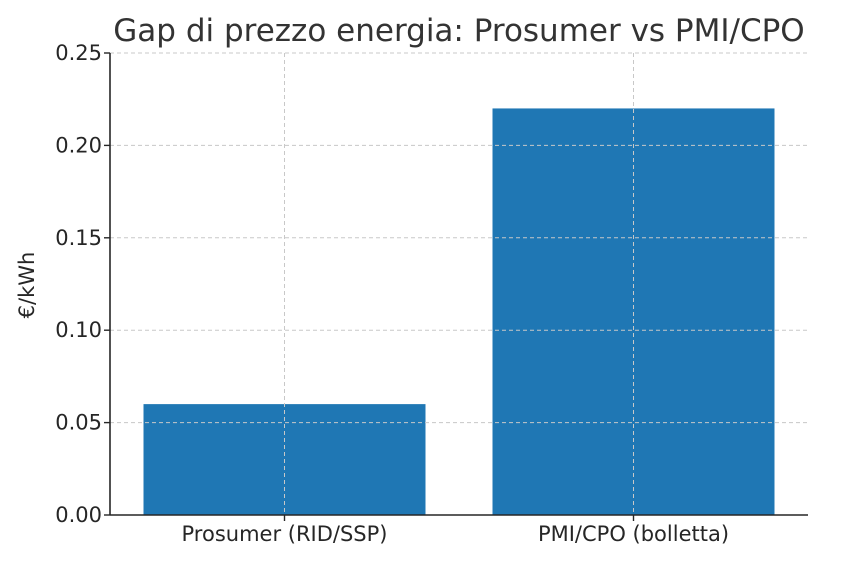 The height and width of the screenshot is (561, 846). What do you see at coordinates (78, 423) in the screenshot?
I see `y-tick-label: 0.05` at bounding box center [78, 423].